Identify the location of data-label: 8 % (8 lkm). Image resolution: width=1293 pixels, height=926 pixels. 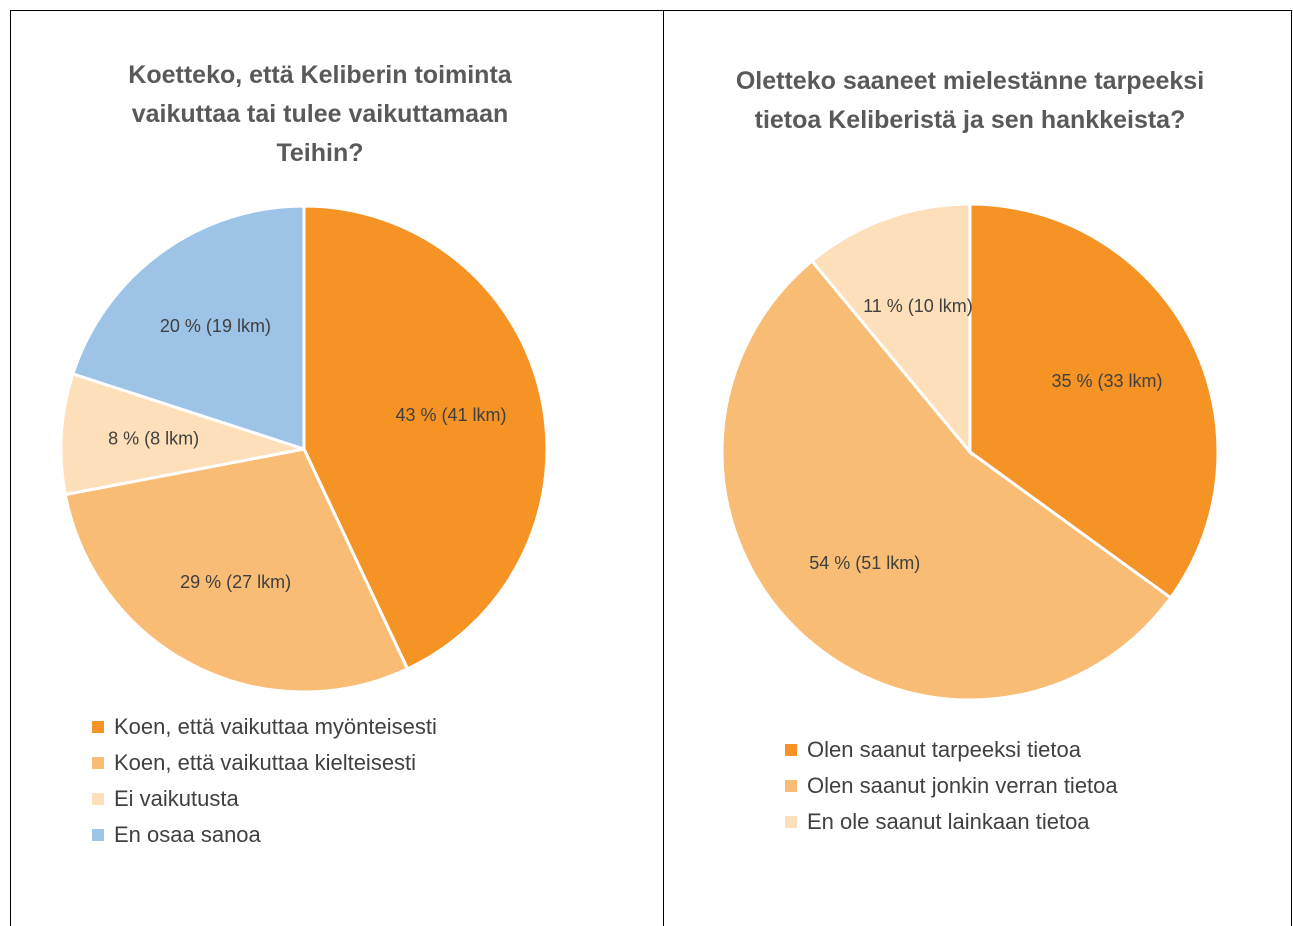
(153, 438).